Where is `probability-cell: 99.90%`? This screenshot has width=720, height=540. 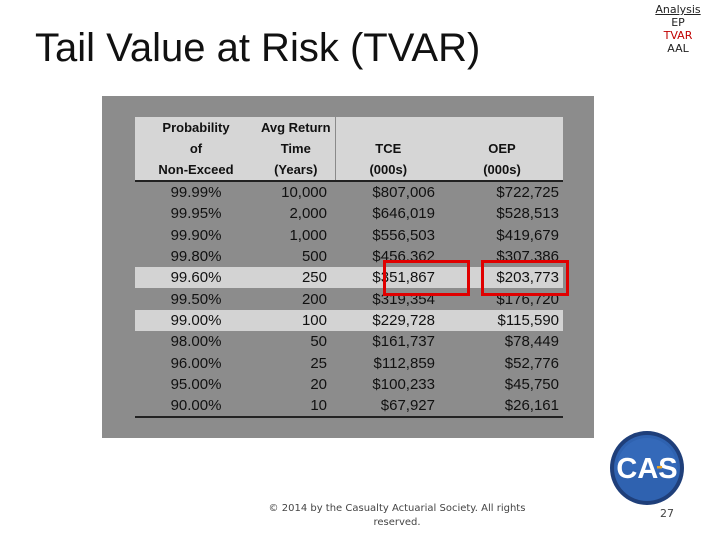
probability-cell: 99.90% is located at coordinates (196, 235).